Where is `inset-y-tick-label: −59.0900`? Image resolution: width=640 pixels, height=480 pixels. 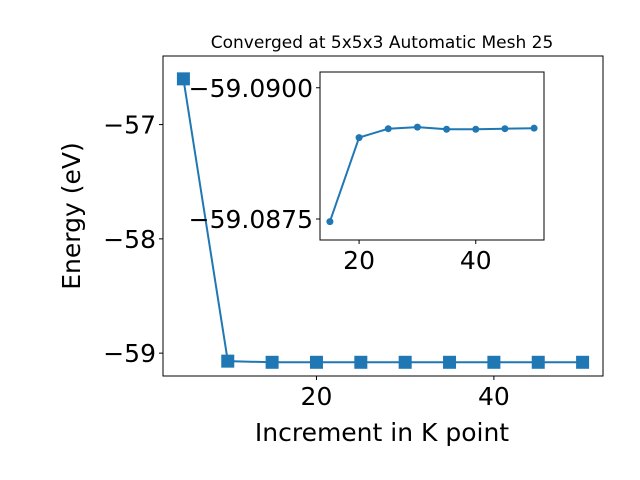
inset-y-tick-label: −59.0900 is located at coordinates (251, 88).